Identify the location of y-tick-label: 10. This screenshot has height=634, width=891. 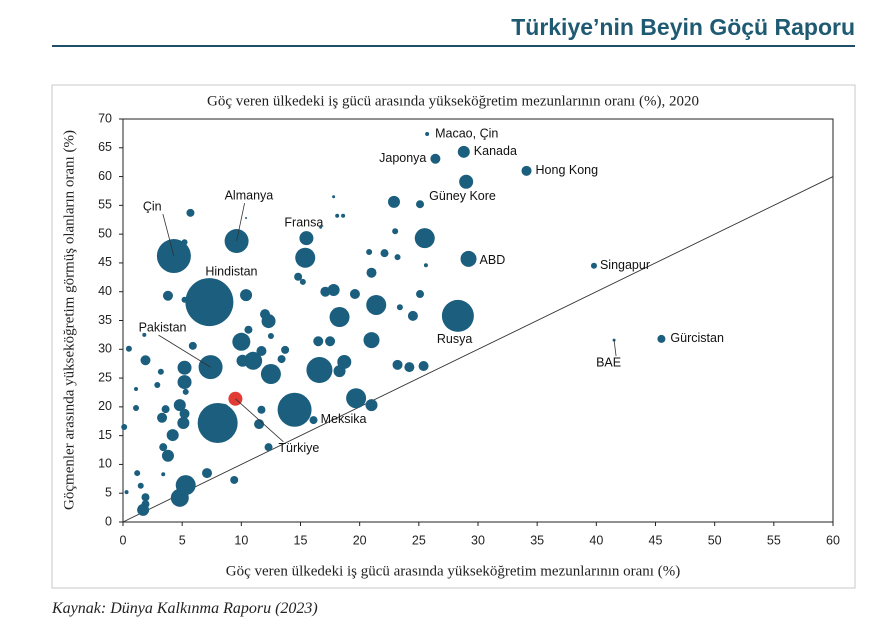
(105, 464).